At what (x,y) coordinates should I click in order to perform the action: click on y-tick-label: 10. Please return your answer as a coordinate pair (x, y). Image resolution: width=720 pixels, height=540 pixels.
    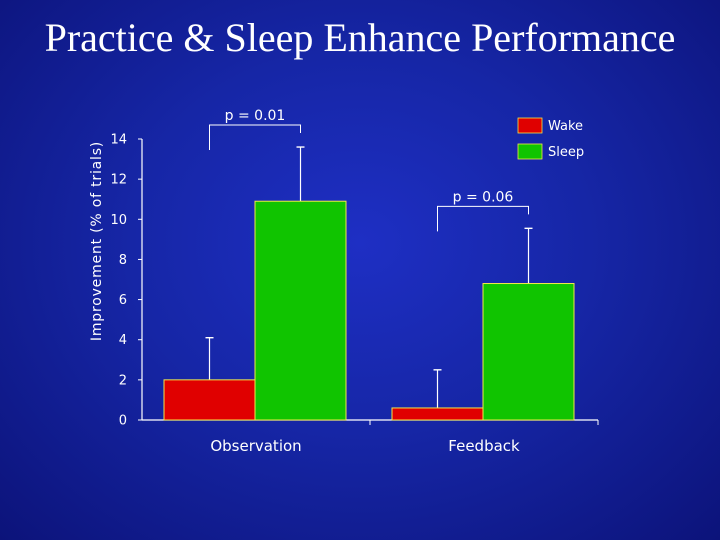
    Looking at the image, I should click on (118, 220).